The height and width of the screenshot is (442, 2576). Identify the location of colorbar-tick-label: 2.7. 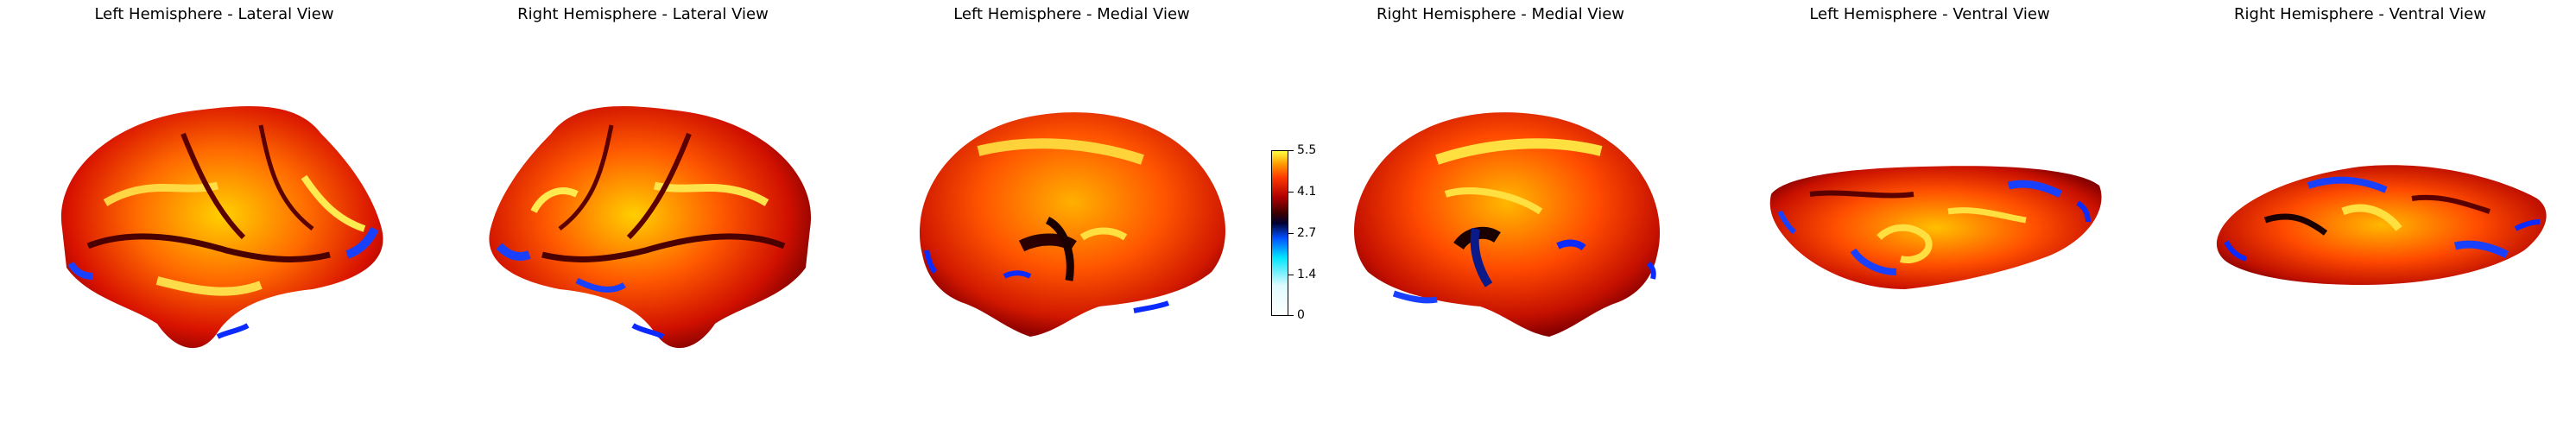
(1307, 233).